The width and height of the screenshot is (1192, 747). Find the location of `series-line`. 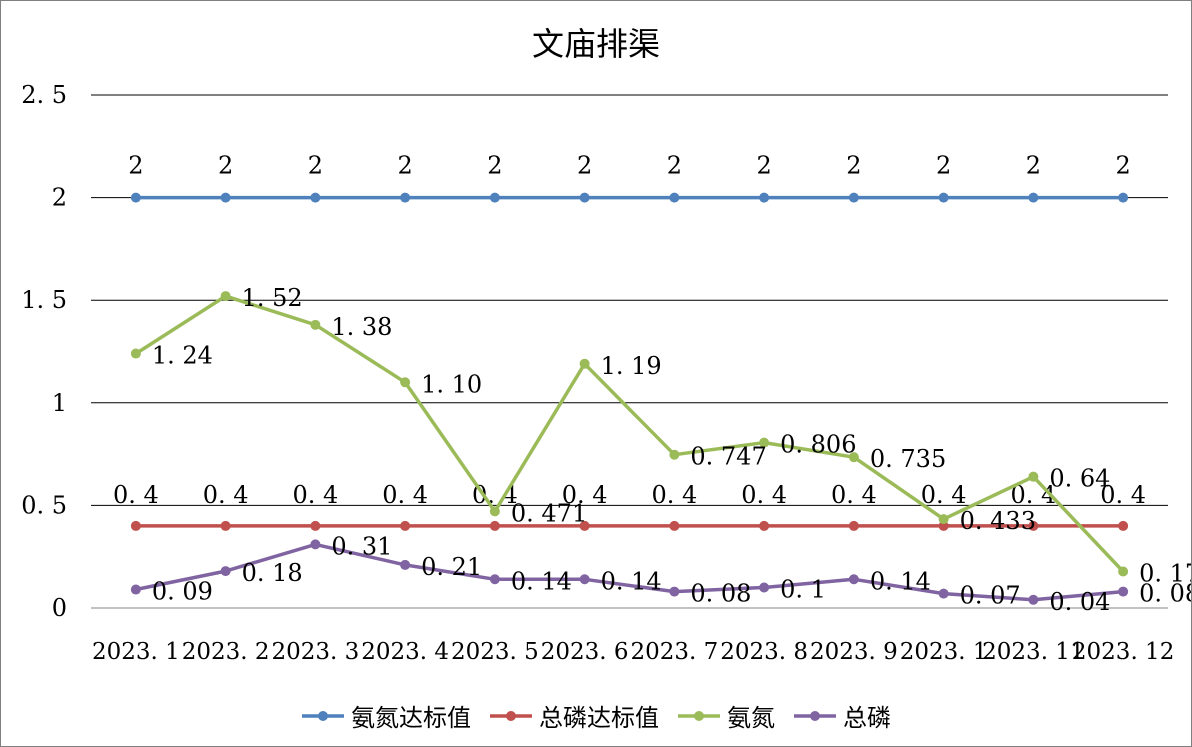

series-line is located at coordinates (629, 572).